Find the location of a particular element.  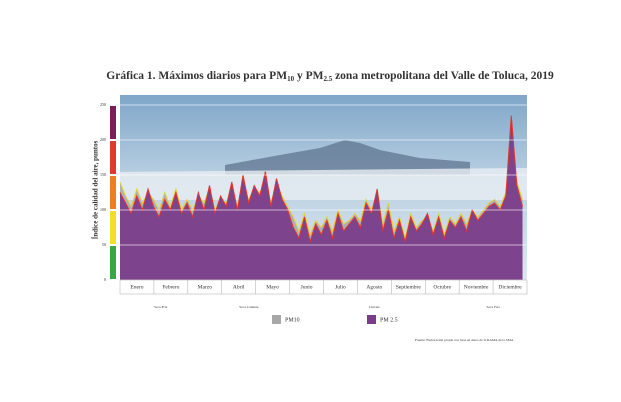

season-label: Lluvias is located at coordinates (374, 307).